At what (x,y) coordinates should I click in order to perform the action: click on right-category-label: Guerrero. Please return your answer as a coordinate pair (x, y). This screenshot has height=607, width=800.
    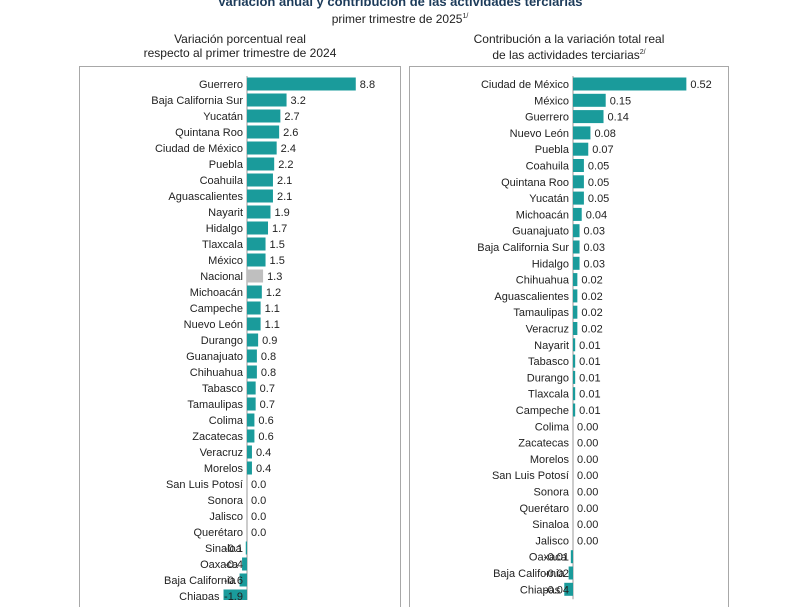
    Looking at the image, I should click on (547, 118).